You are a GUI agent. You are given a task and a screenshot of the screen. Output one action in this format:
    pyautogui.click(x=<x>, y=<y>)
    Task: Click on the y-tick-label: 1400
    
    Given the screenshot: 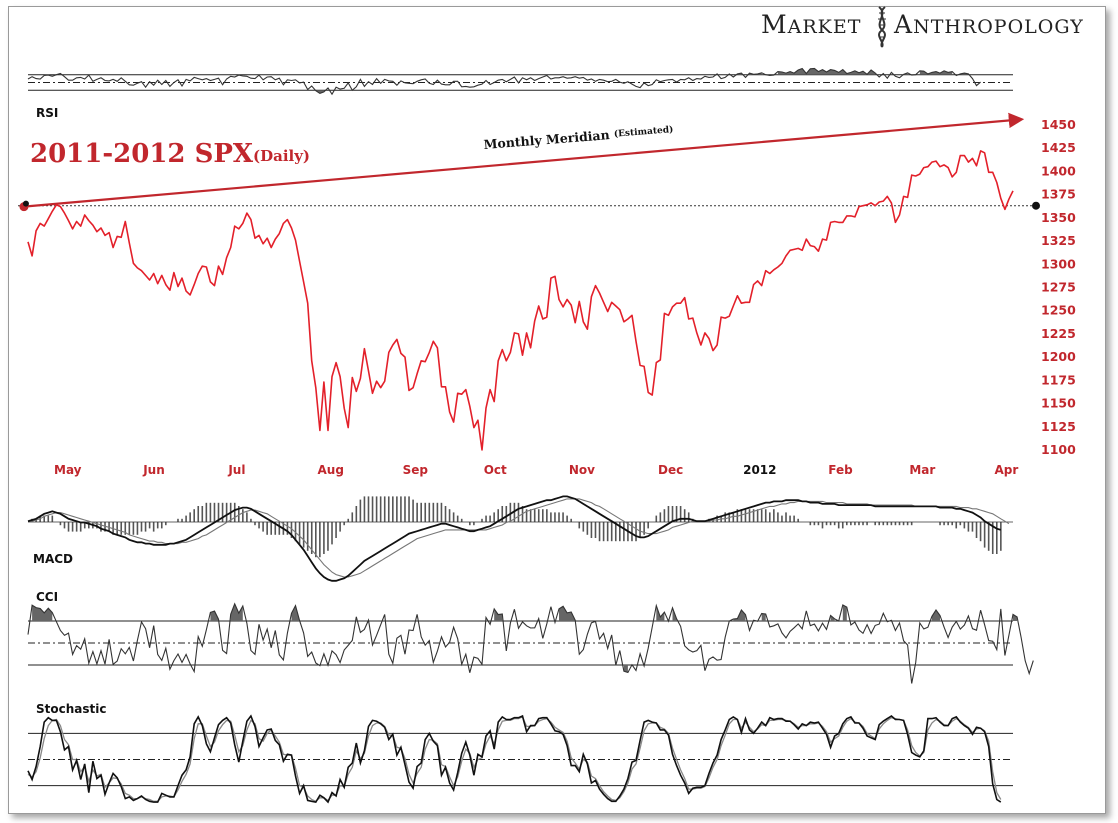 What is the action you would take?
    pyautogui.click(x=1058, y=170)
    